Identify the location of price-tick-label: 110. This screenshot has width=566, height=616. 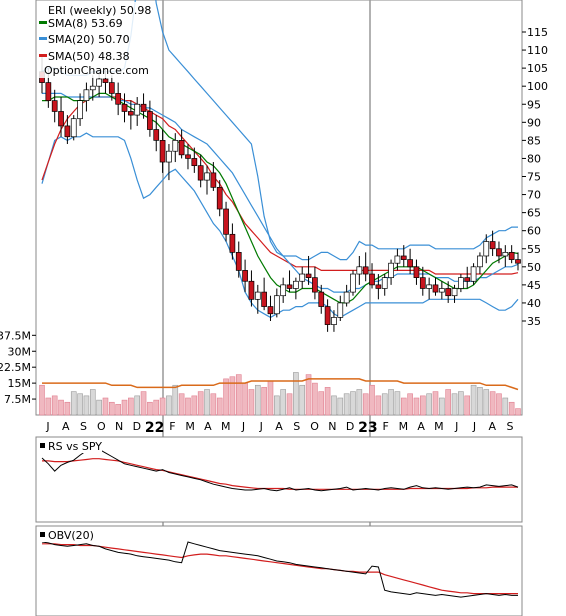
(537, 50).